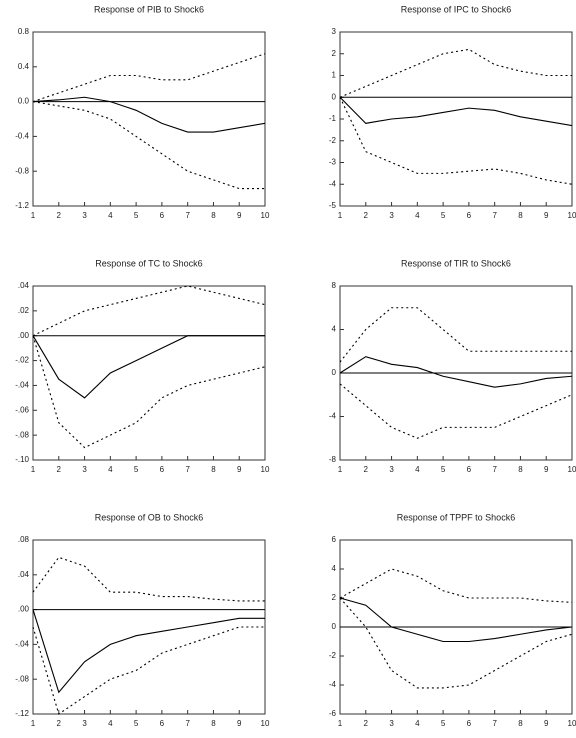  Describe the element at coordinates (333, 205) in the screenshot. I see `y-tick-label: -5` at that location.